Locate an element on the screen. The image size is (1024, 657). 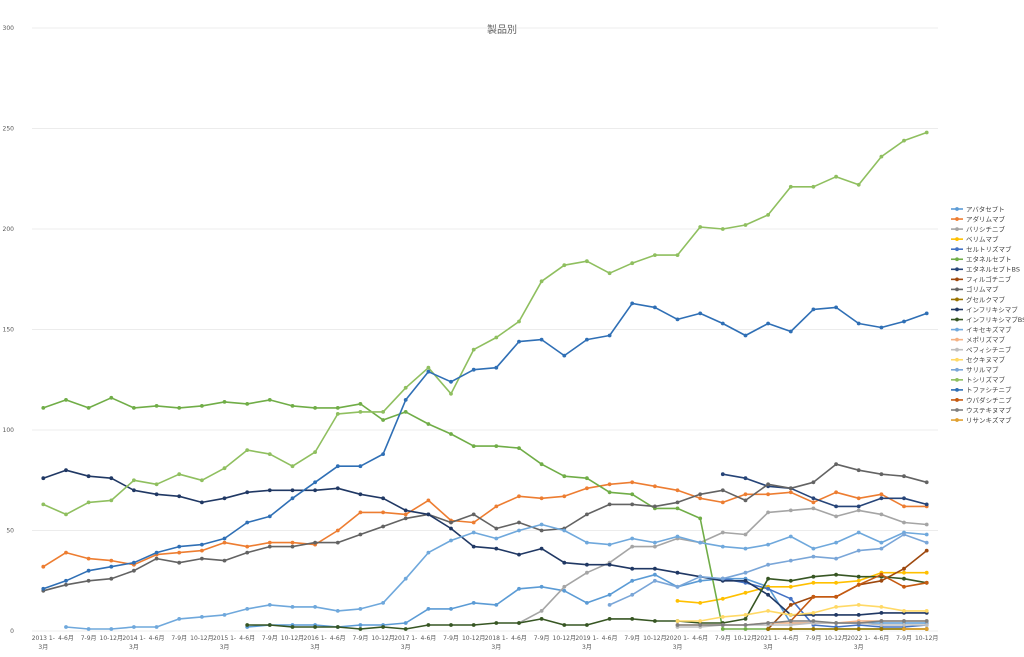
legend-label: ペフィシチニブ is located at coordinates (989, 349).